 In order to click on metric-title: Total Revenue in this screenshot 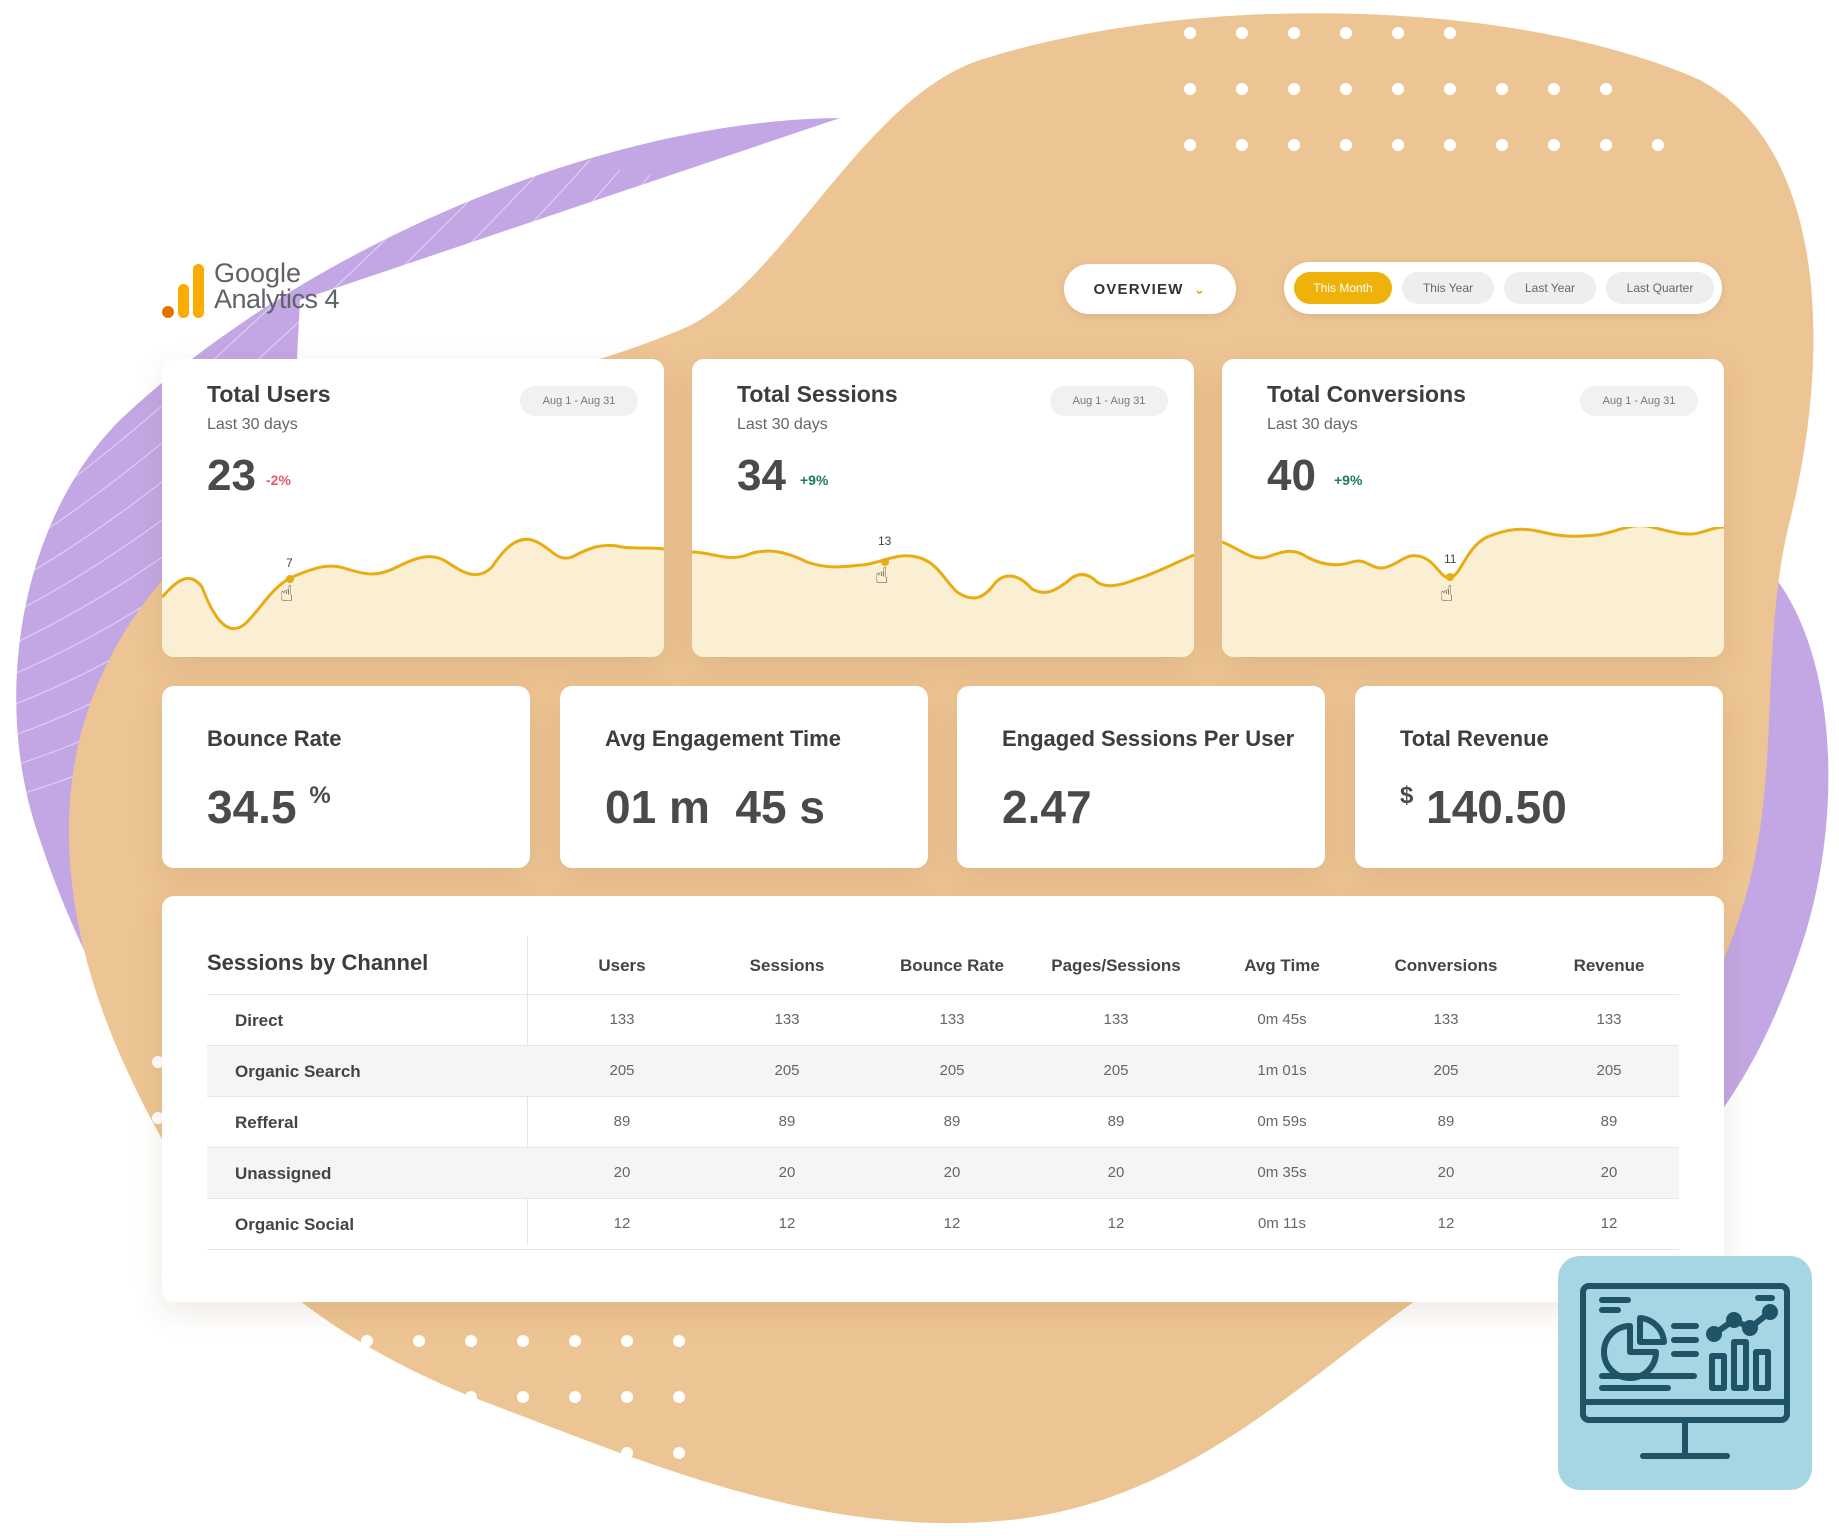, I will do `click(1474, 738)`.